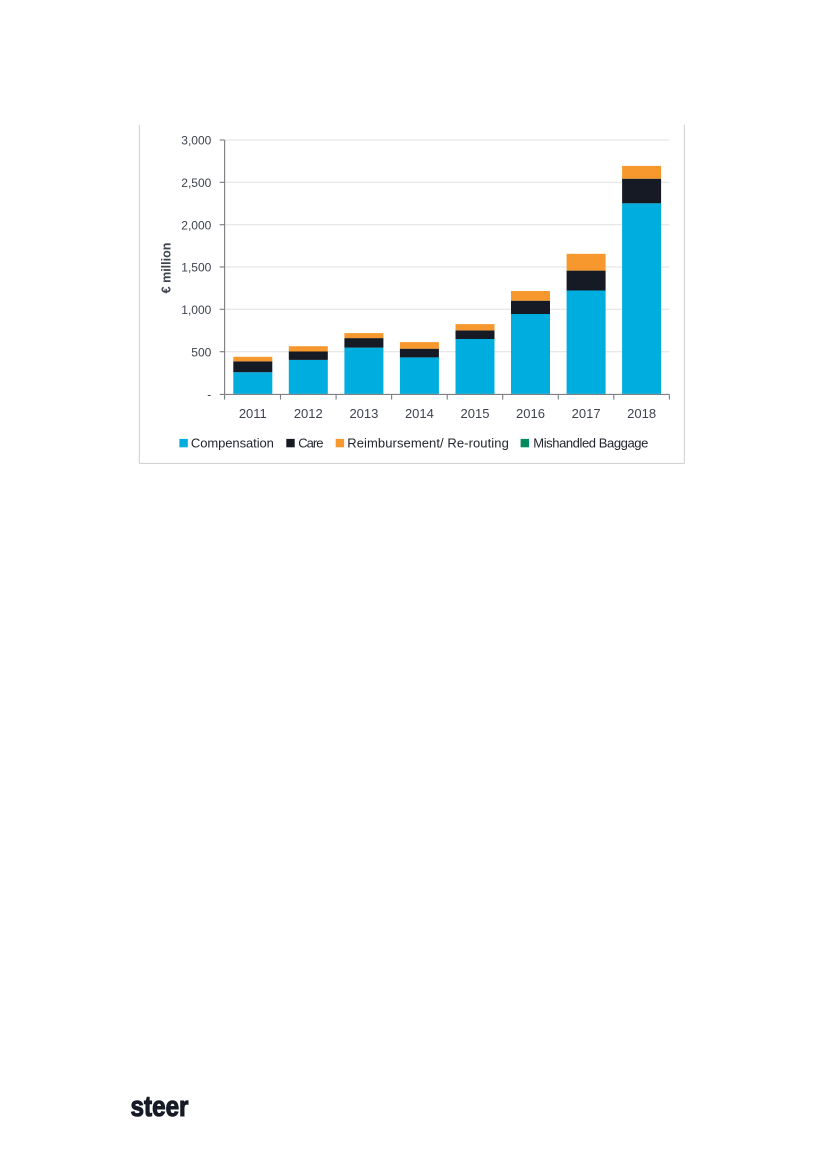 The width and height of the screenshot is (827, 1169). What do you see at coordinates (196, 141) in the screenshot?
I see `svg-text: 3,000` at bounding box center [196, 141].